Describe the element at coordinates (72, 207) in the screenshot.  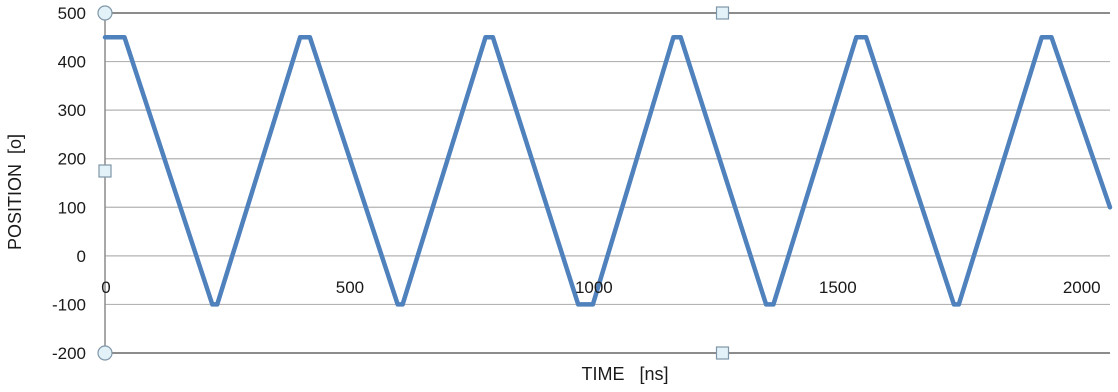
I see `y-tick-label: 100` at that location.